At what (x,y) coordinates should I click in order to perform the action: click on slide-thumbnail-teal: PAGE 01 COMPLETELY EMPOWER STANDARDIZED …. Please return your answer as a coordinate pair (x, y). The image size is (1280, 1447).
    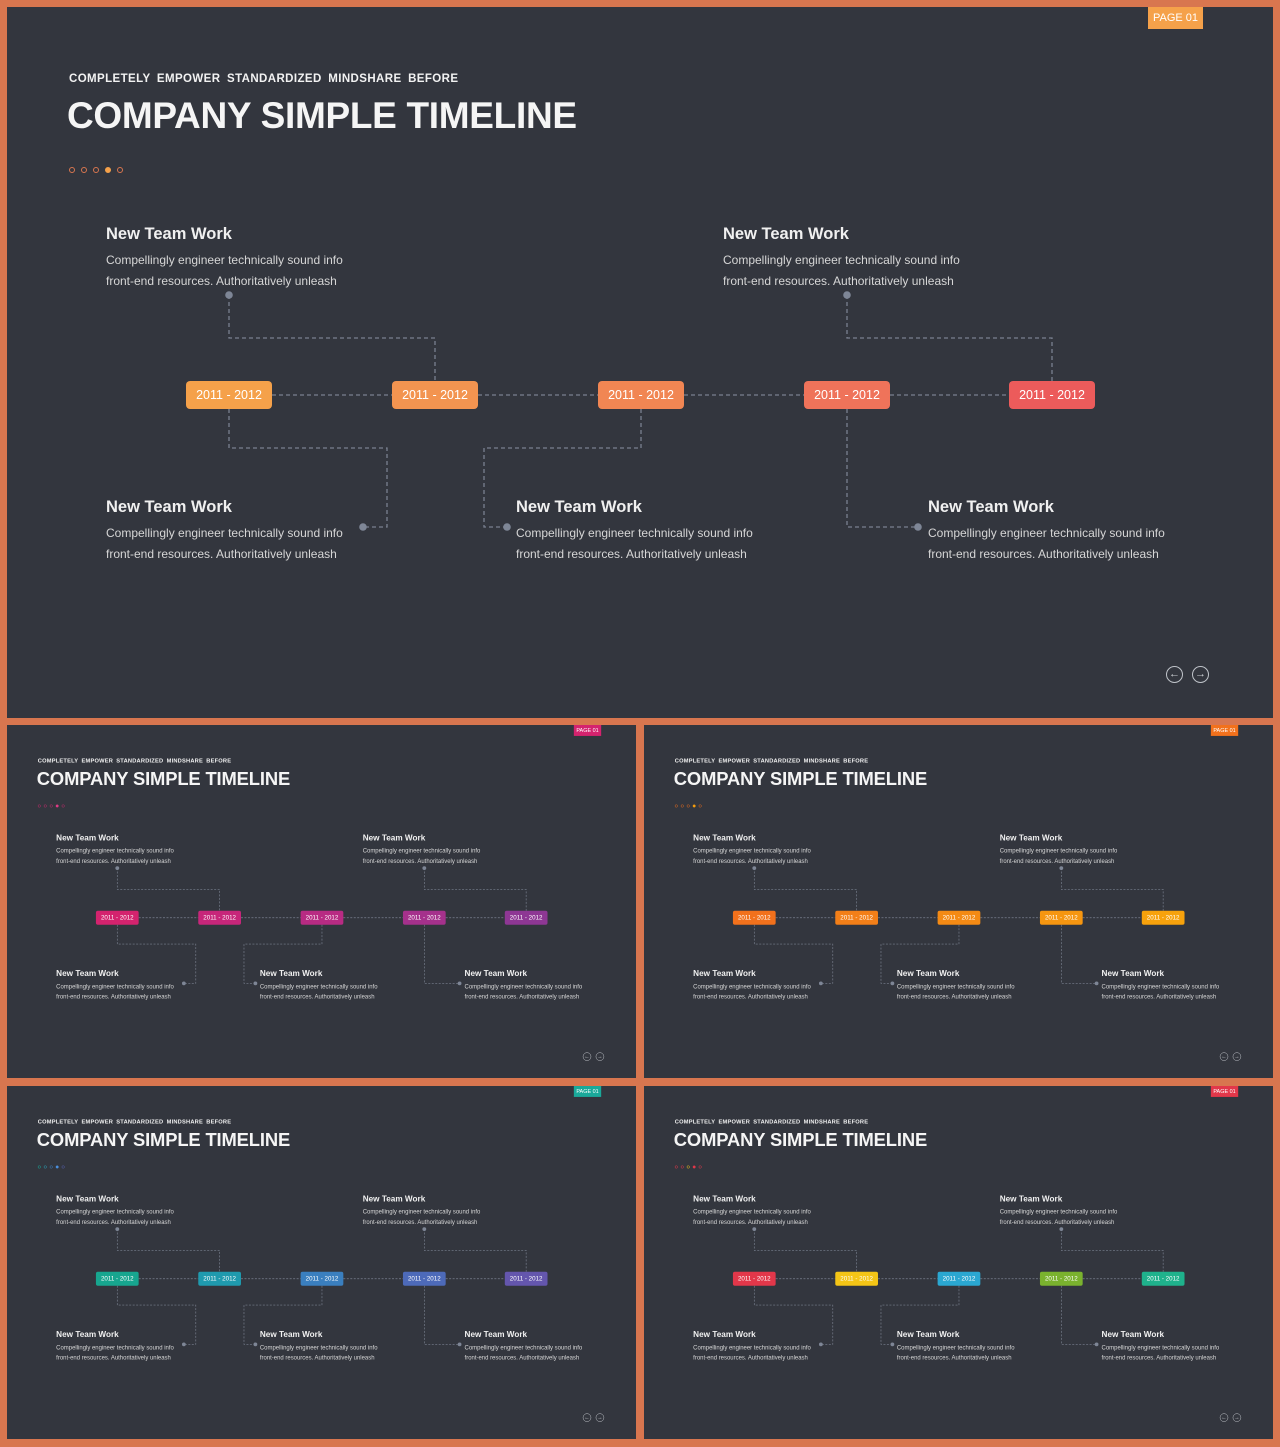
    Looking at the image, I should click on (321, 1262).